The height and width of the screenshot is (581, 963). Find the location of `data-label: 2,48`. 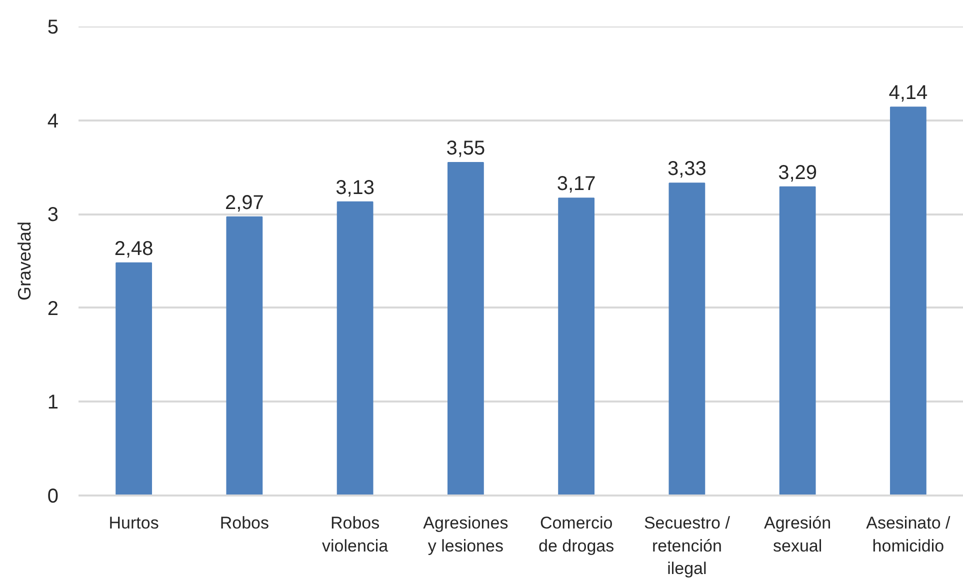

data-label: 2,48 is located at coordinates (134, 249).